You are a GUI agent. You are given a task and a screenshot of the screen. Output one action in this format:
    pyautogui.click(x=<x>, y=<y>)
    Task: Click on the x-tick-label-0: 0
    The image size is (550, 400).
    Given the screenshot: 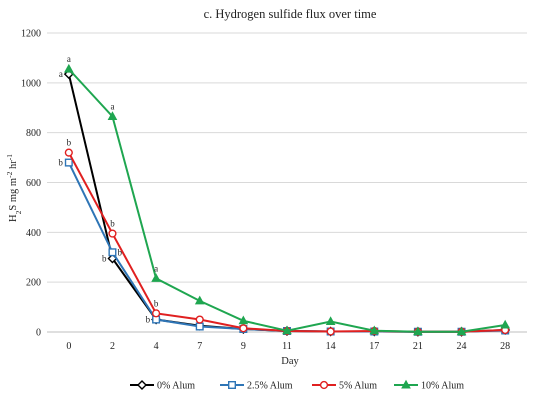 What is the action you would take?
    pyautogui.click(x=68, y=346)
    